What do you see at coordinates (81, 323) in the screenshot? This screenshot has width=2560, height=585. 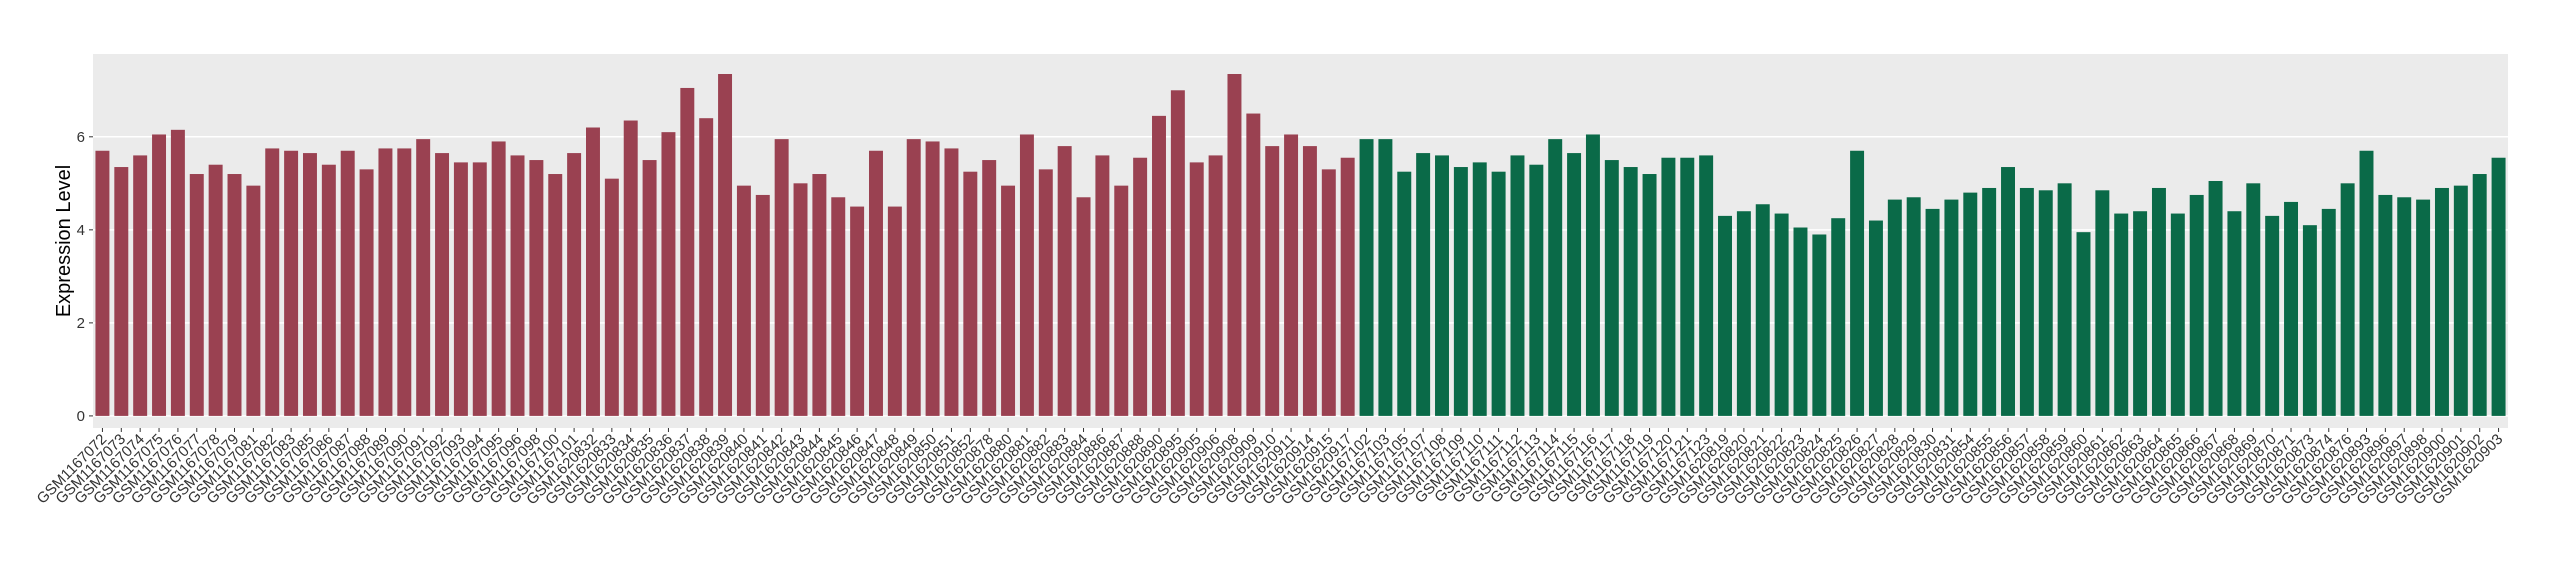 I see `y-tick-label: 2` at bounding box center [81, 323].